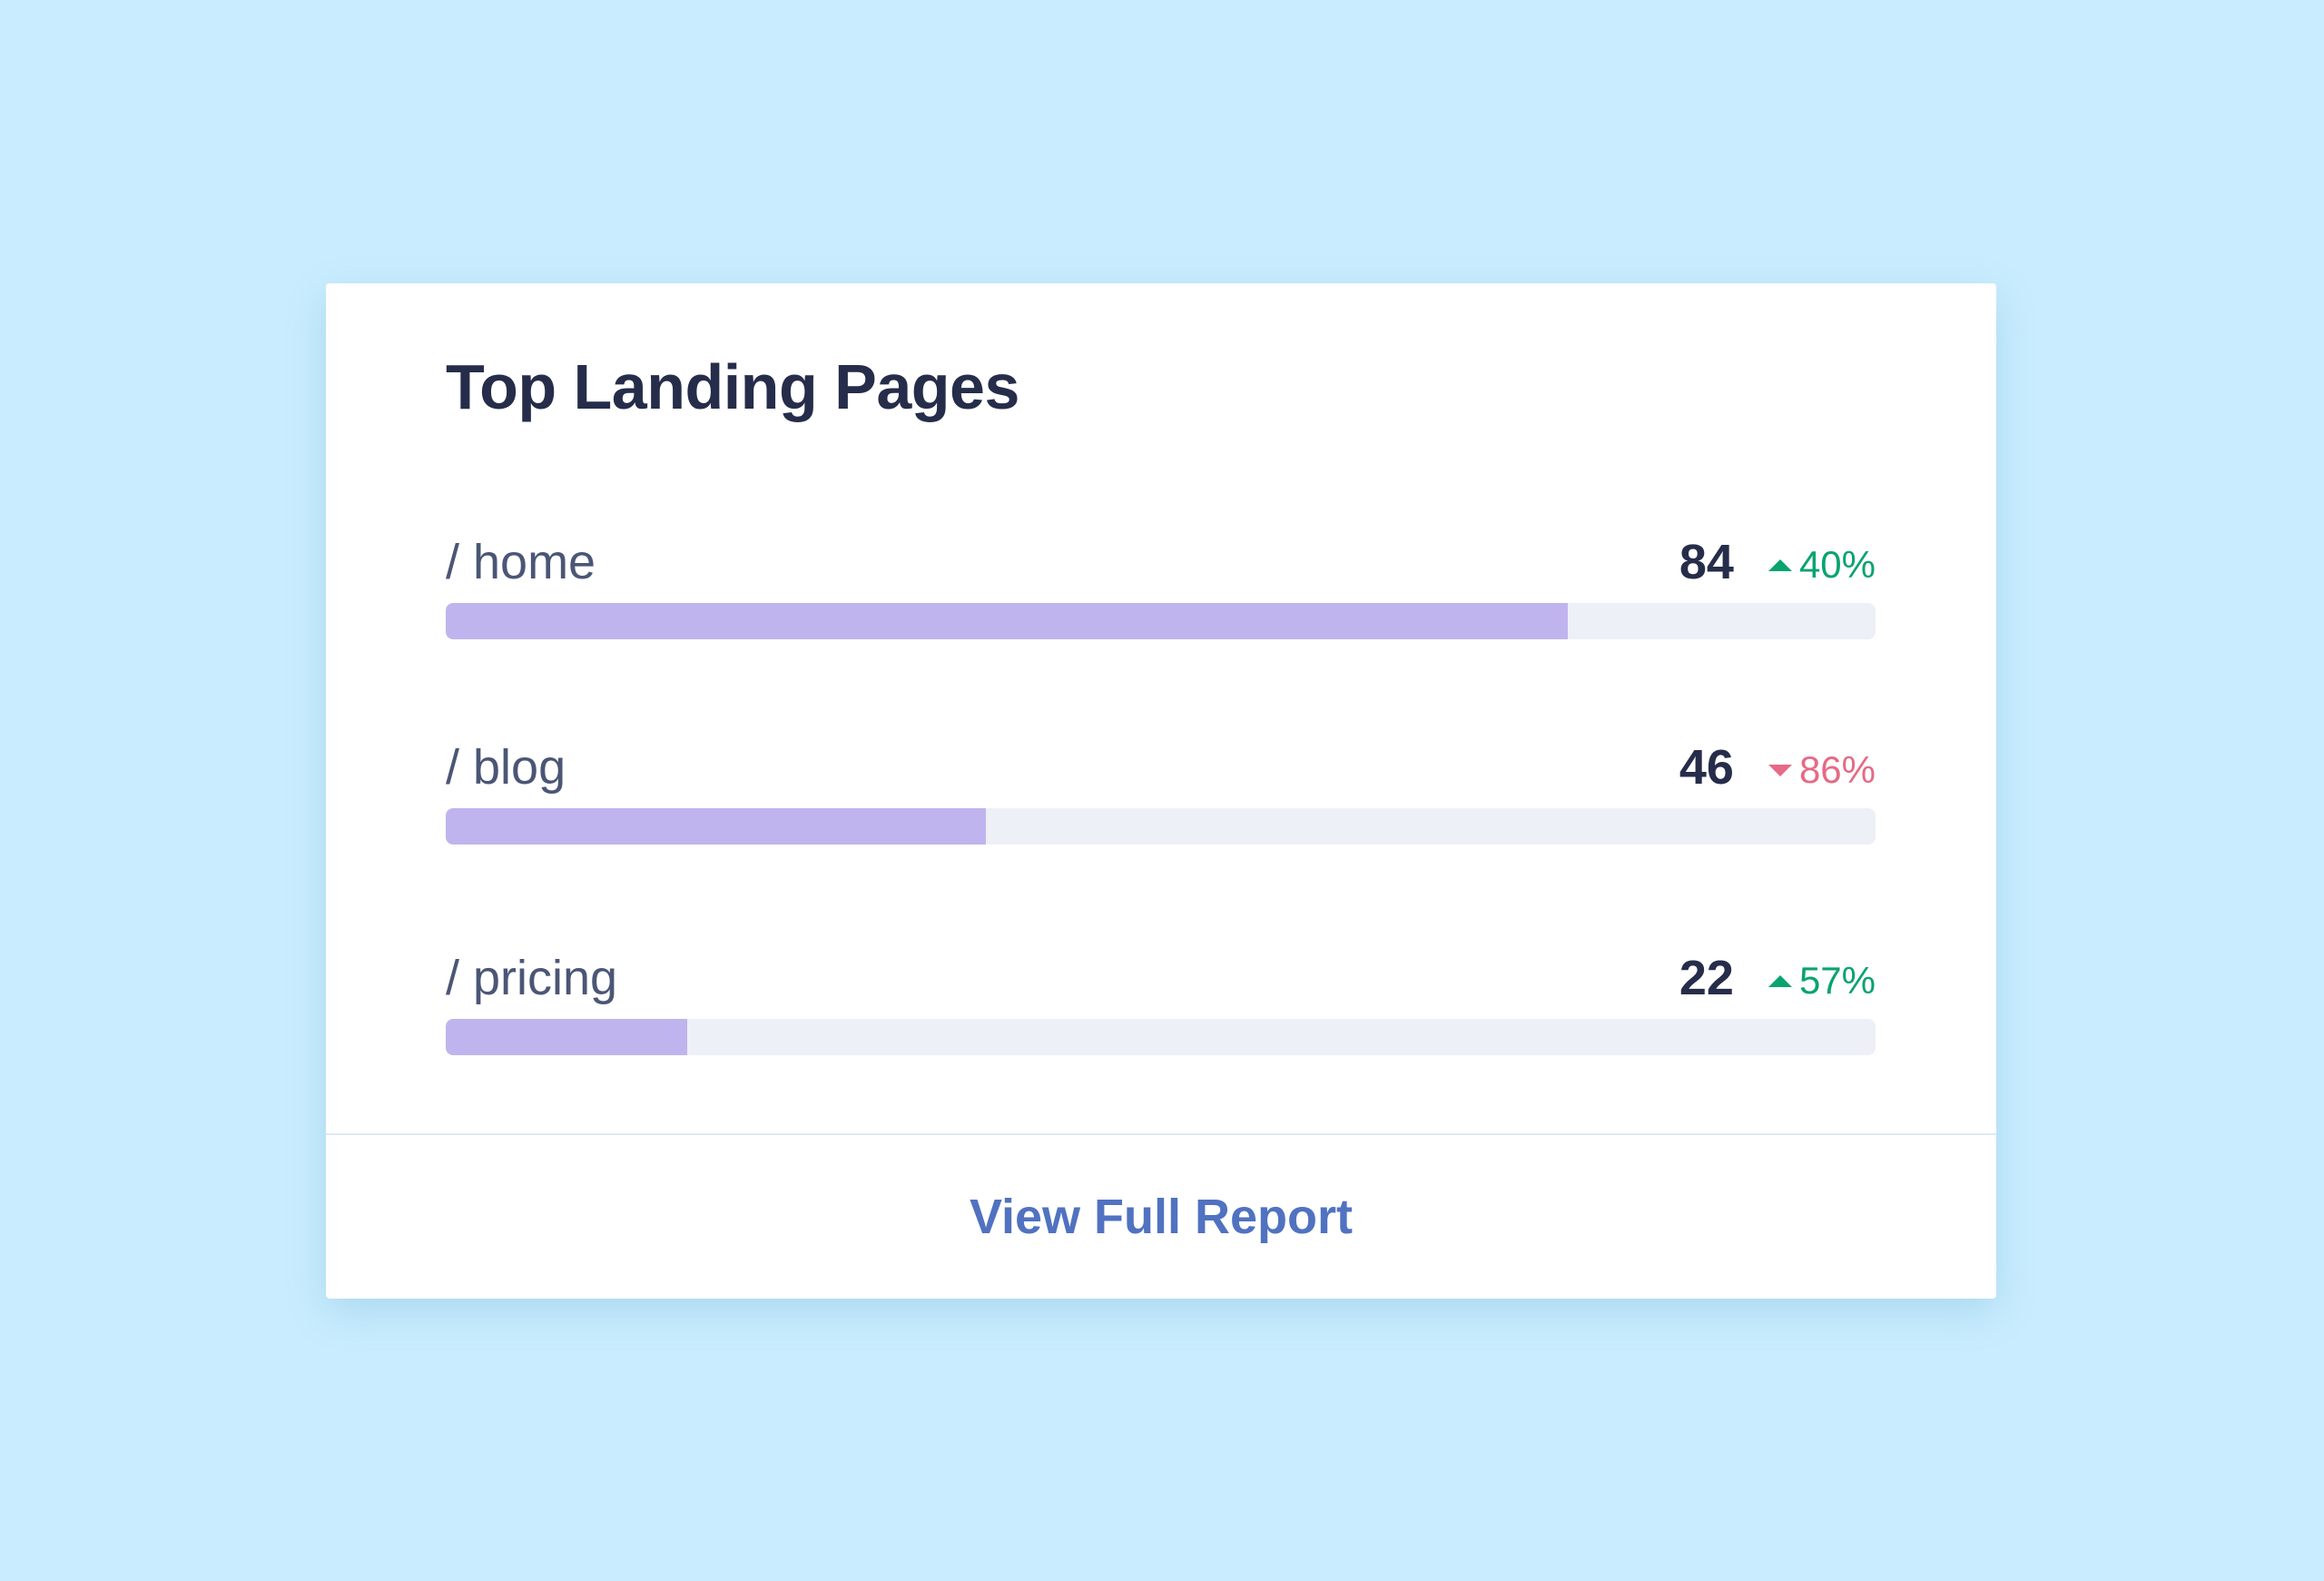  I want to click on change-indicator: 40%, so click(1822, 566).